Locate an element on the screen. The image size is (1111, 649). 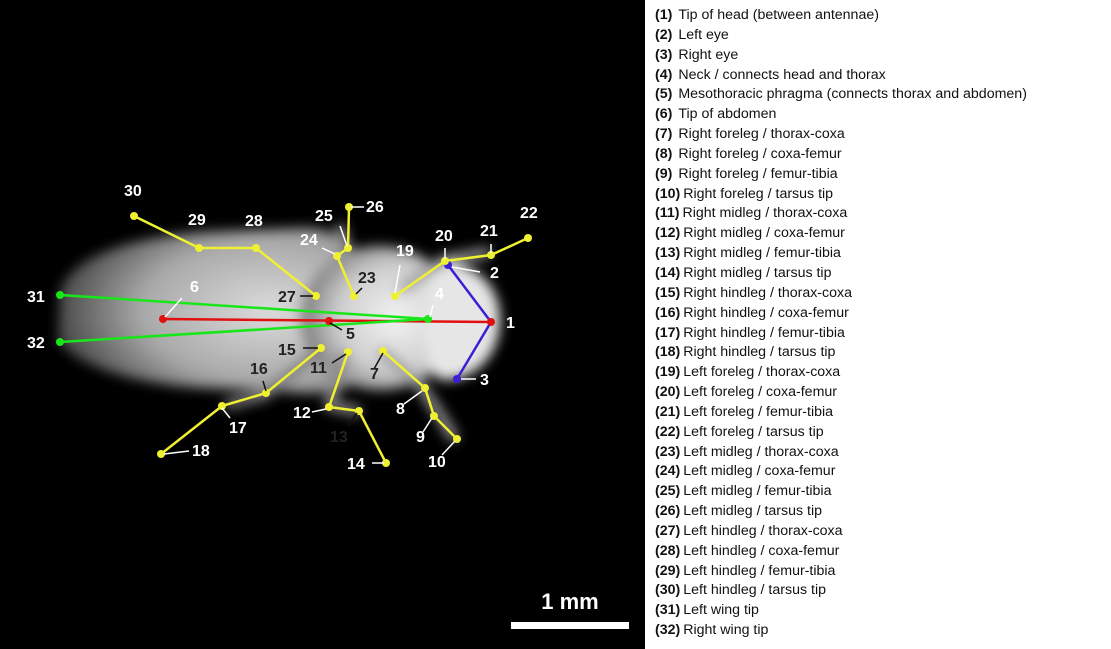
legend-number: (28) is located at coordinates (668, 550).